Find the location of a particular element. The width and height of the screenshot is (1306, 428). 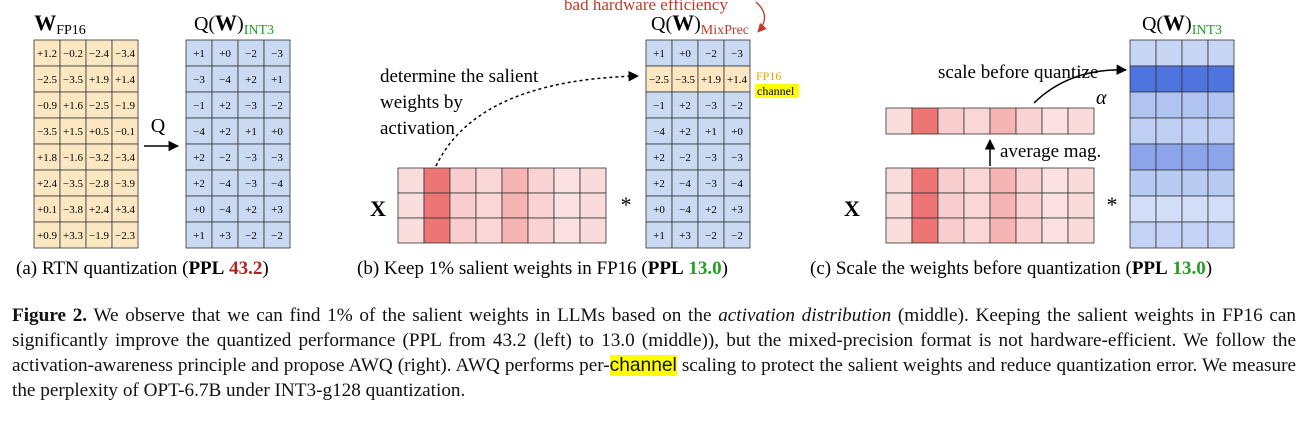

matrix-cell-value: −1 is located at coordinates (659, 106).